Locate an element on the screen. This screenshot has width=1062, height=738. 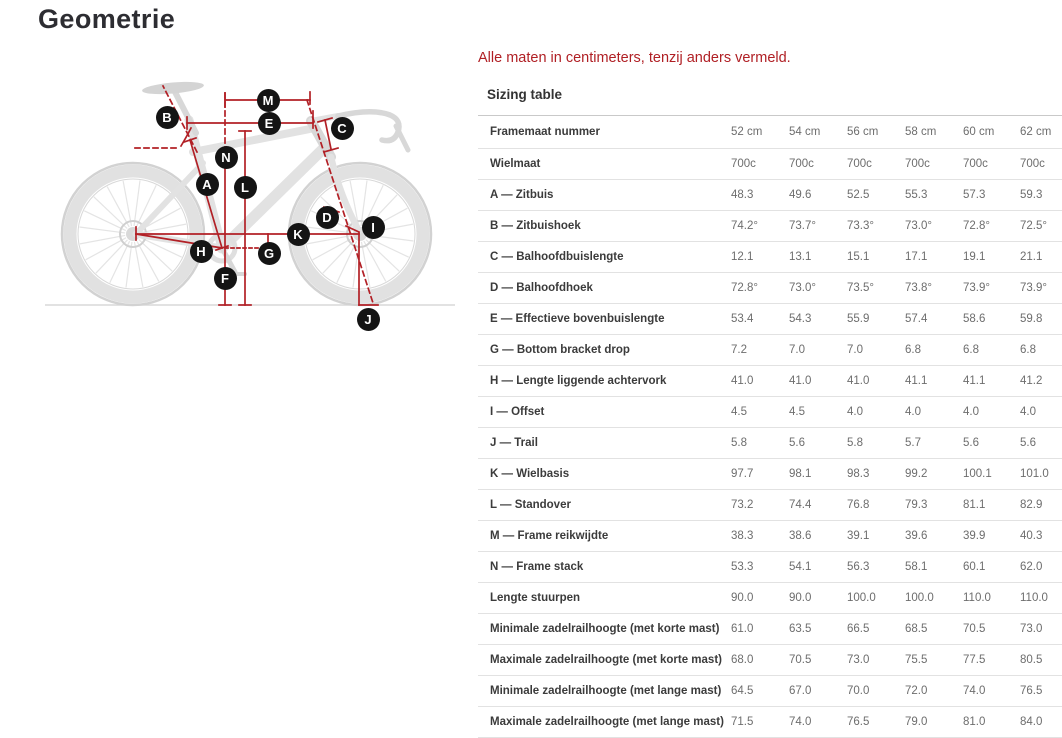
size-value: 15.1 is located at coordinates (875, 257).